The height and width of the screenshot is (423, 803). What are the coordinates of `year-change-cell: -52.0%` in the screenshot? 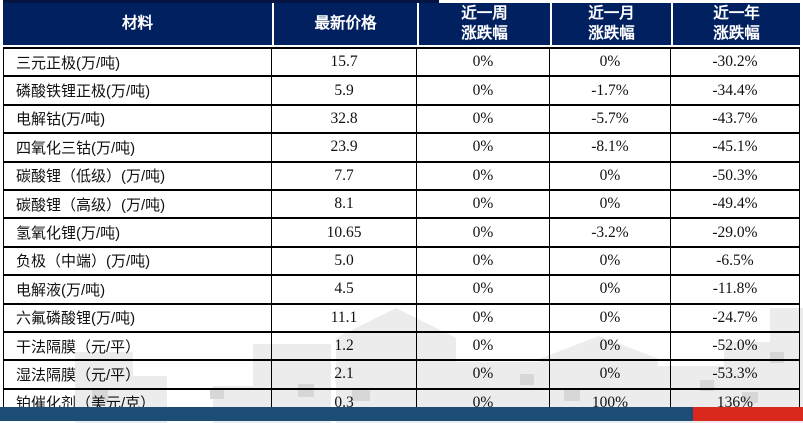 It's located at (735, 347).